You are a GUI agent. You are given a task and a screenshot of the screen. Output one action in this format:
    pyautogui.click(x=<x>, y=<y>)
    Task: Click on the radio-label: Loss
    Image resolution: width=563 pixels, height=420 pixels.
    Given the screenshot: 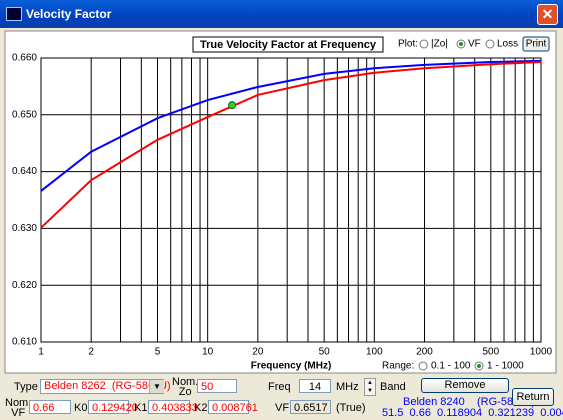 What is the action you would take?
    pyautogui.click(x=507, y=44)
    